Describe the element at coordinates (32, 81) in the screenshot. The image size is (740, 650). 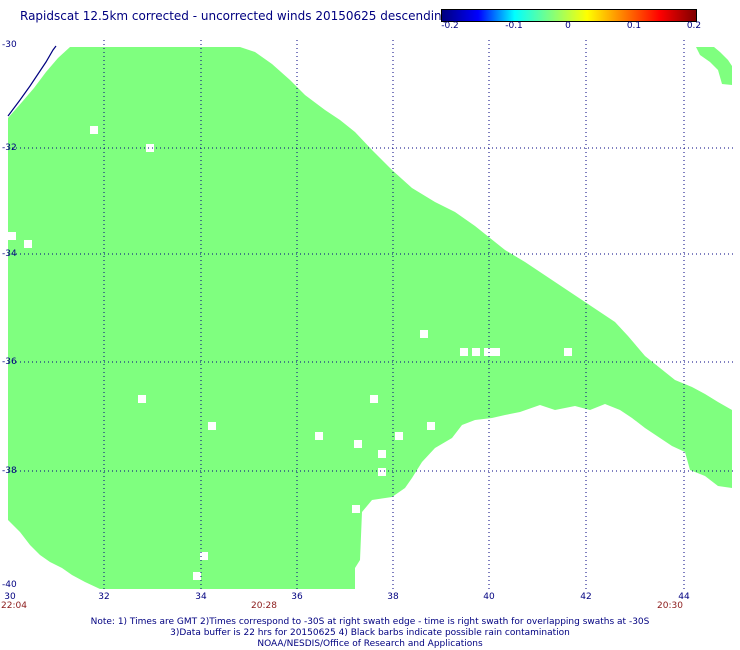
I see `coastline` at that location.